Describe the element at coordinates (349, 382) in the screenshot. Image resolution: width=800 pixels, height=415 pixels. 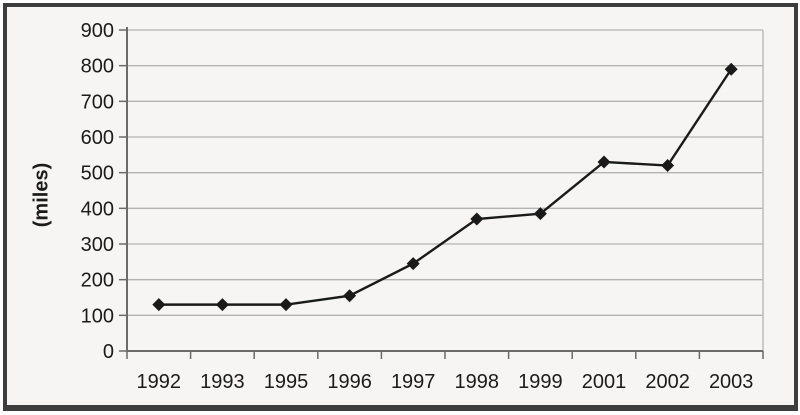
I see `x-tick-label: 1996` at that location.